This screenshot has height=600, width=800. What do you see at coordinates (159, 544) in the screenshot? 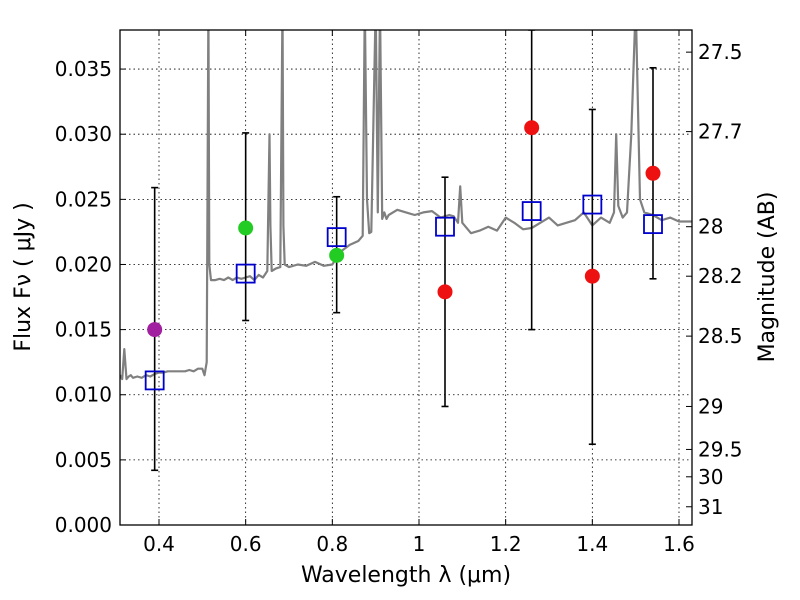
I see `x-tick-label: 0.4` at bounding box center [159, 544].